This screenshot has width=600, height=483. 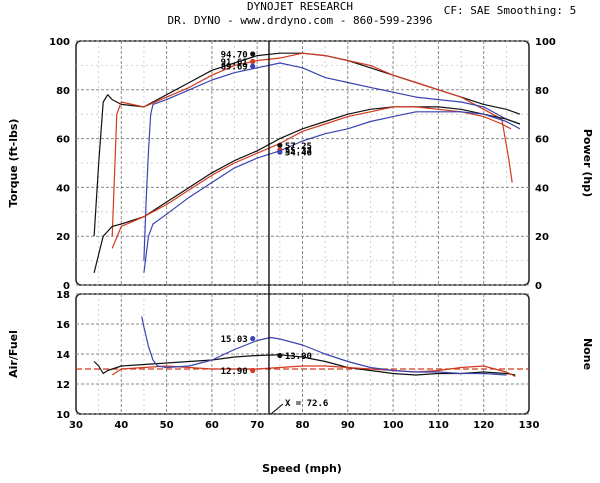 What do you see at coordinates (538, 286) in the screenshot?
I see `power-tick-label: 0` at bounding box center [538, 286].